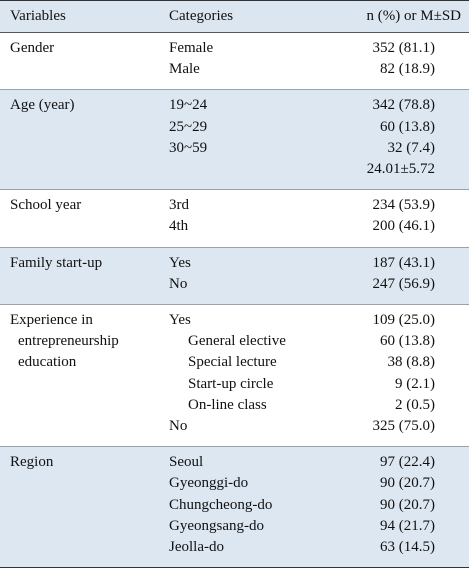  Describe the element at coordinates (415, 404) in the screenshot. I see `value-cell: 2 (0.5)` at that location.